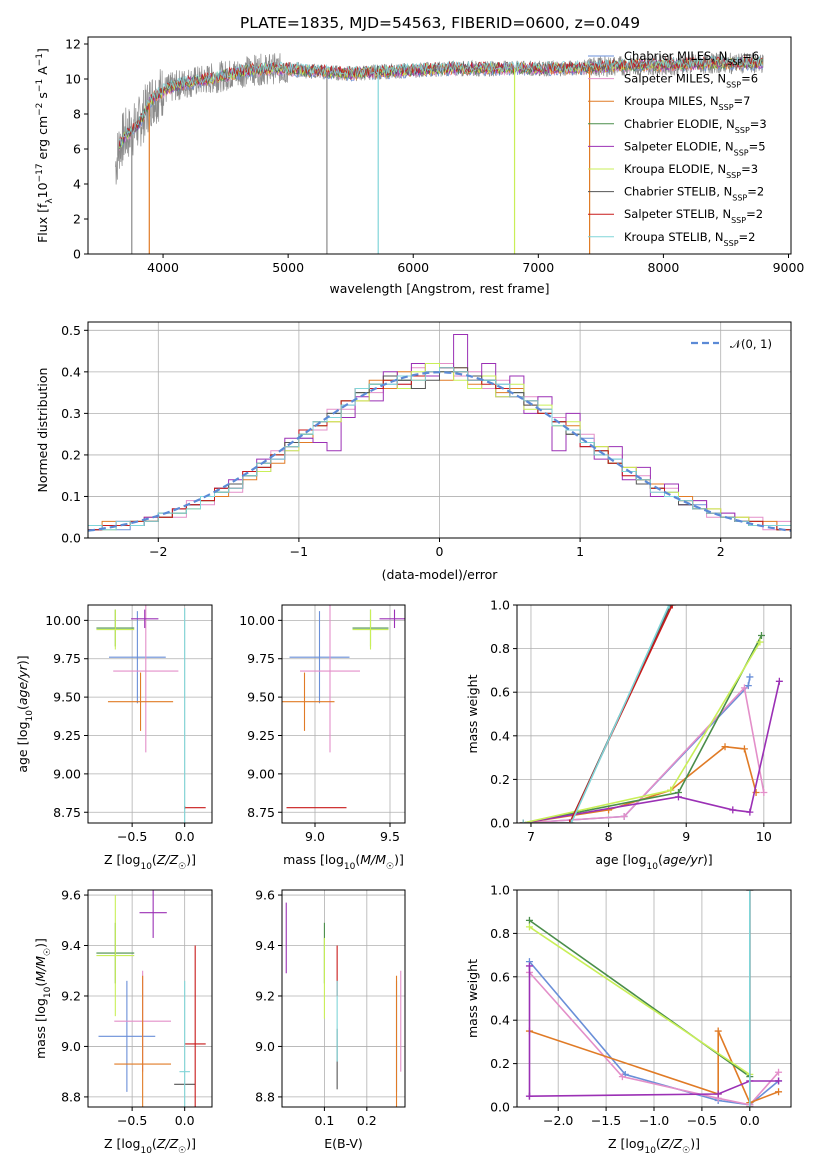 This screenshot has height=1170, width=819. What do you see at coordinates (67, 812) in the screenshot?
I see `y-tick-label: 8.75` at bounding box center [67, 812].